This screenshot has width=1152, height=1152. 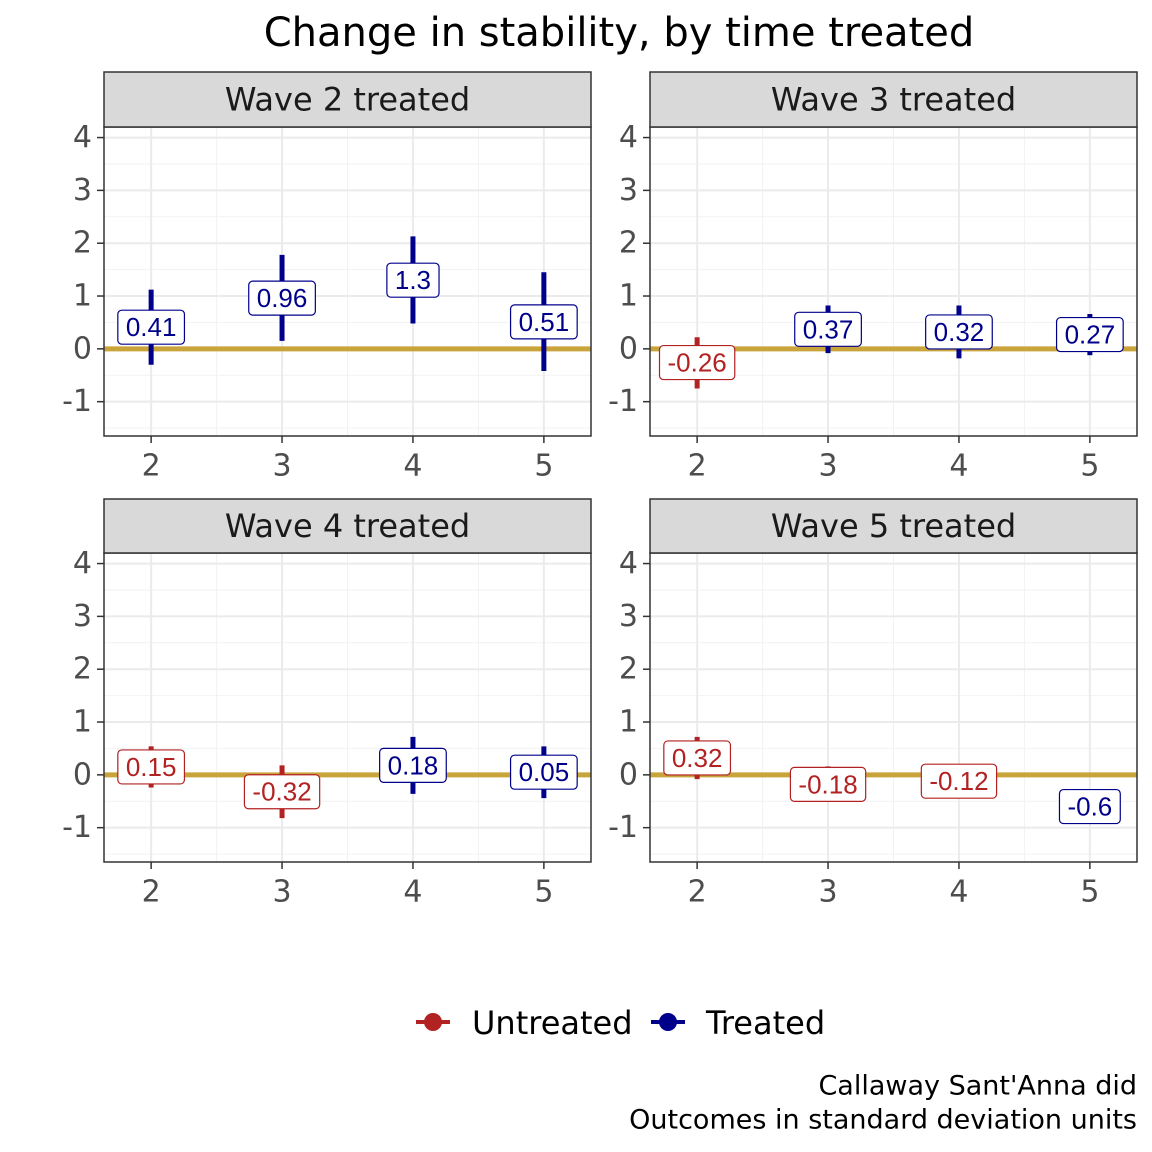 I want to click on chart-title: Change in stability, by time treated, so click(x=619, y=33).